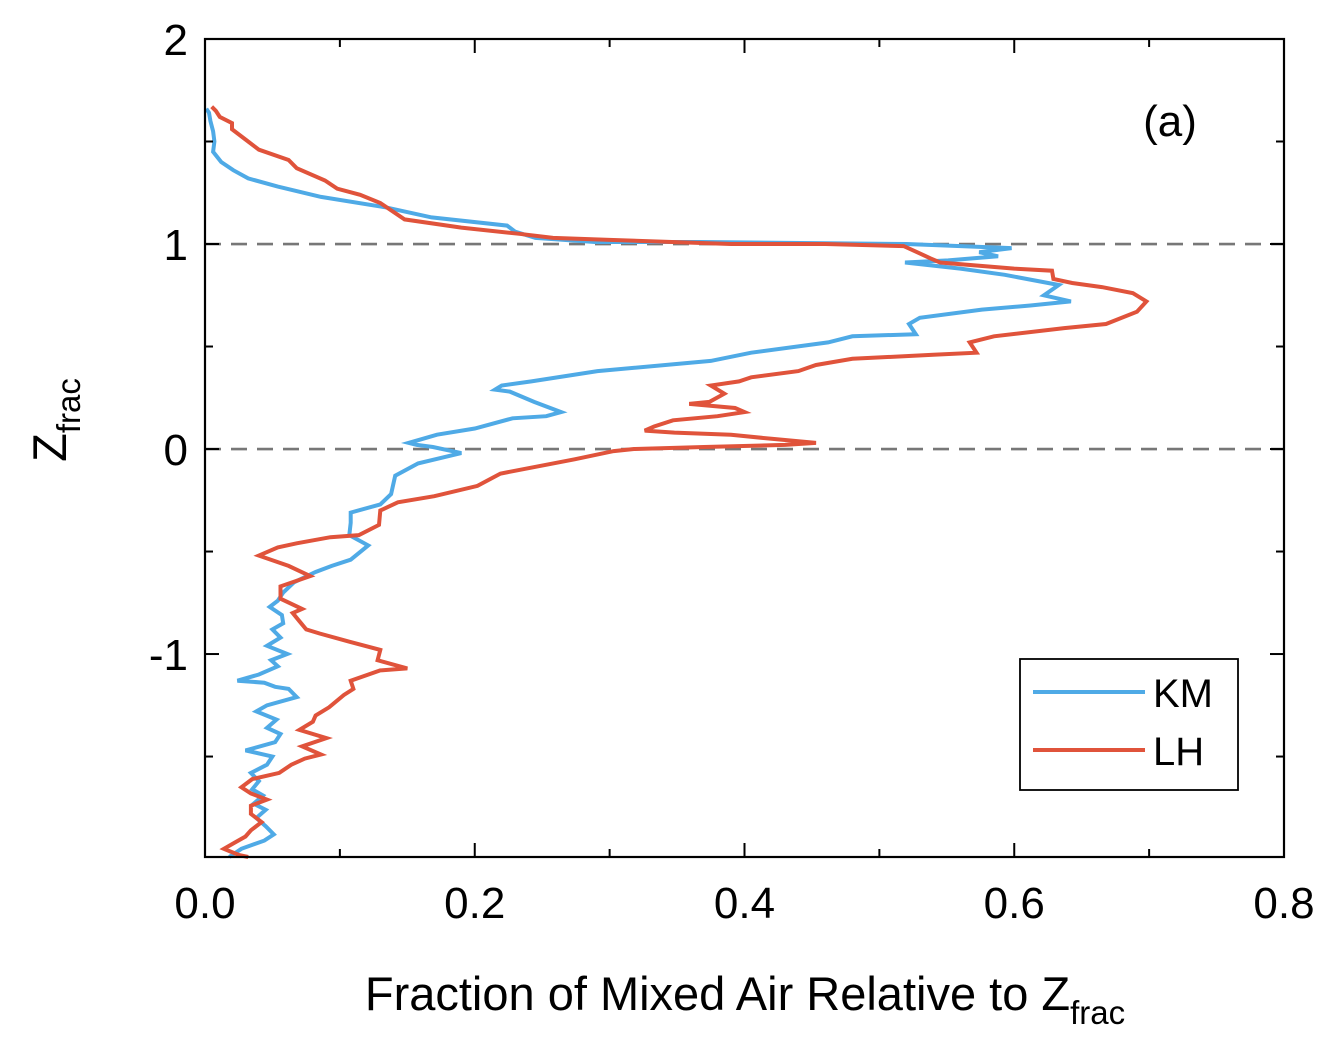 This screenshot has height=1044, width=1328. What do you see at coordinates (1097, 1012) in the screenshot?
I see `x-axis-title-subscript: frac` at bounding box center [1097, 1012].